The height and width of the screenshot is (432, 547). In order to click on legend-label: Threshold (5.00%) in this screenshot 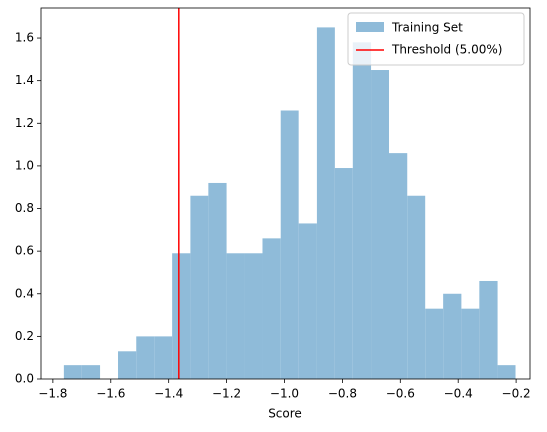, I will do `click(446, 50)`.